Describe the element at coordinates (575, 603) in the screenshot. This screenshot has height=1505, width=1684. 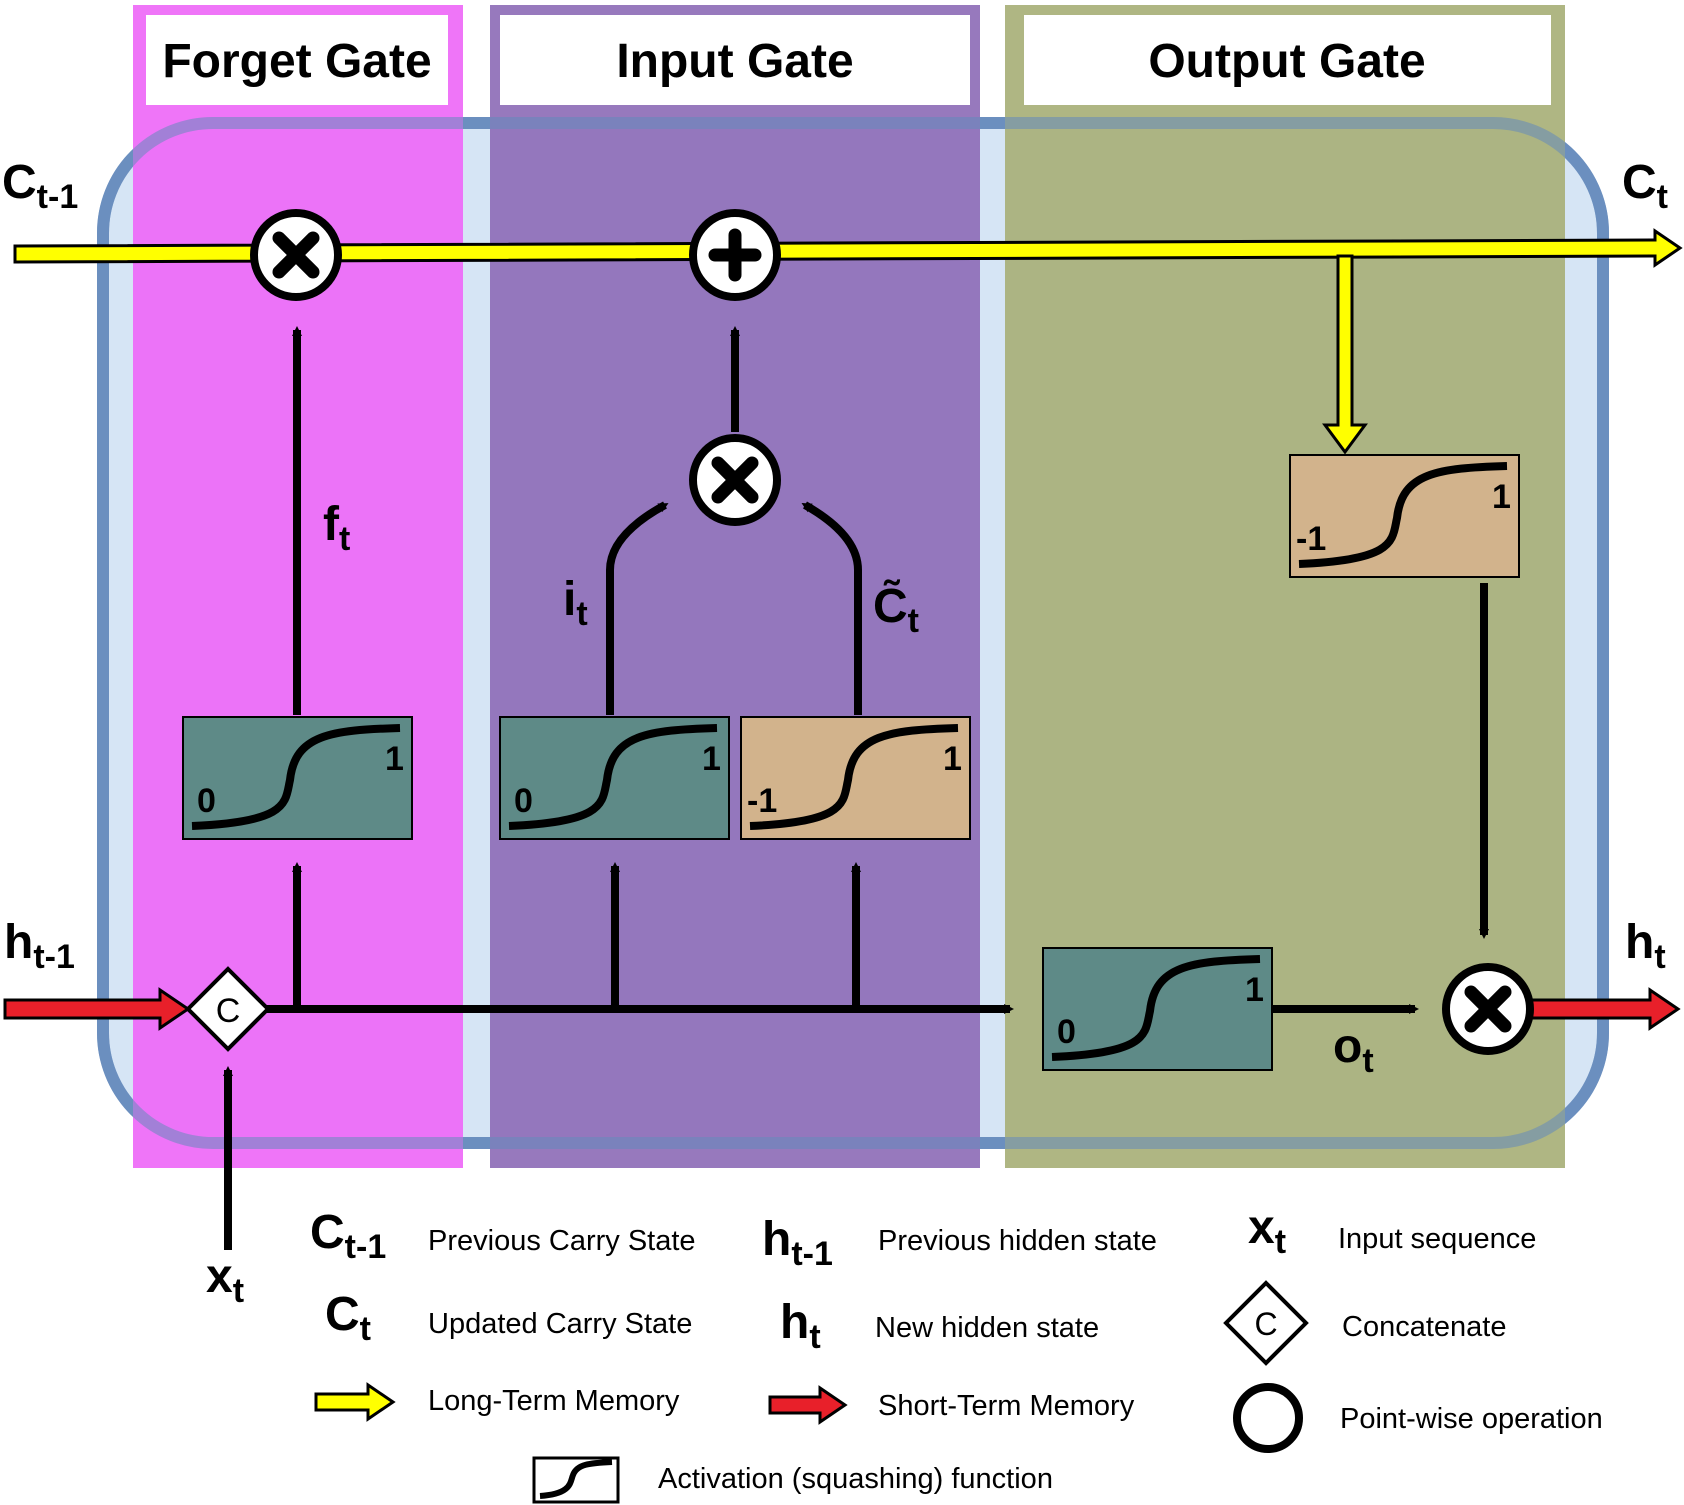
I see `it-label: it` at that location.